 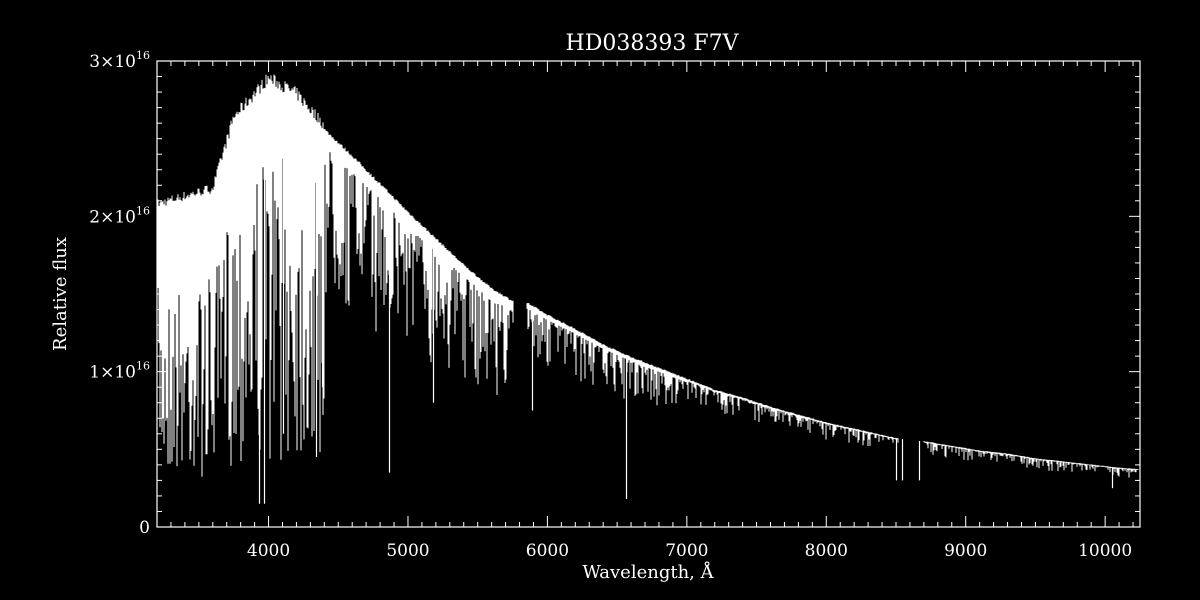 What do you see at coordinates (826, 551) in the screenshot?
I see `x-tick-label: 8000` at bounding box center [826, 551].